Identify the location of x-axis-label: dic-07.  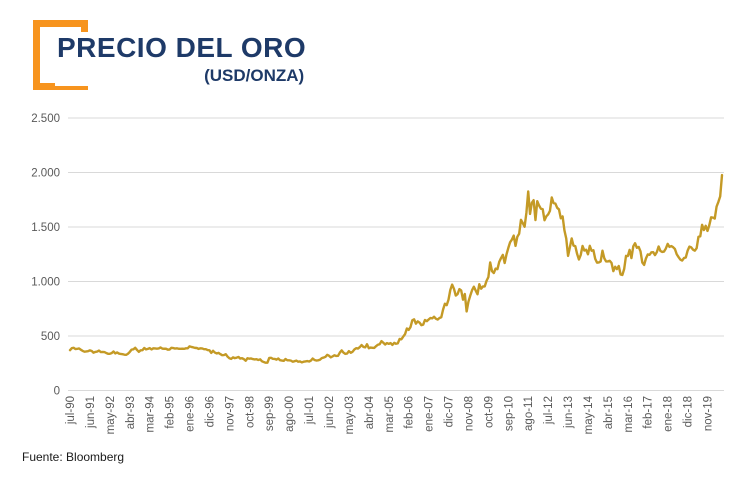
(450, 411).